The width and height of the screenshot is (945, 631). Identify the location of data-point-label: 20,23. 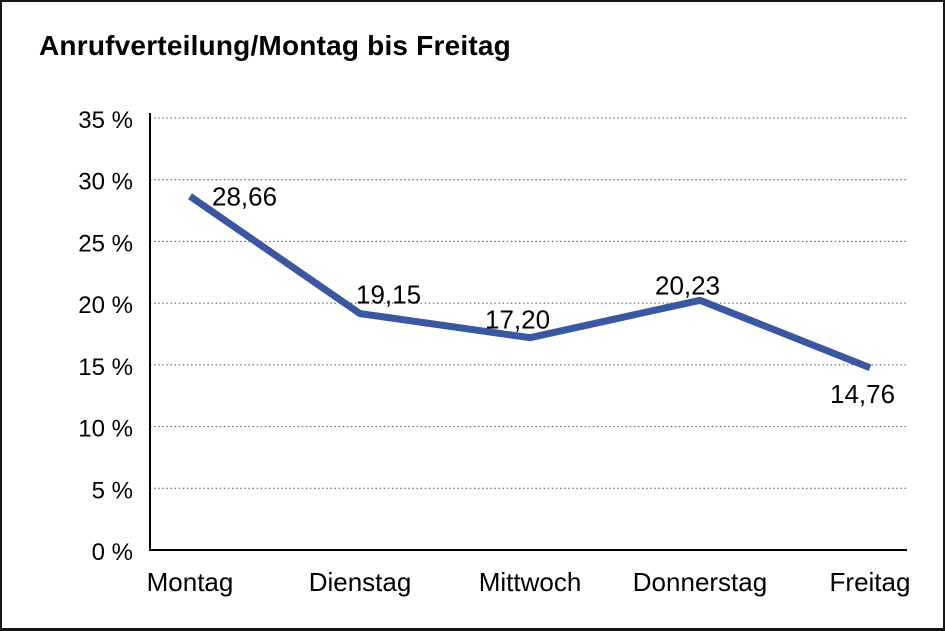
(687, 285).